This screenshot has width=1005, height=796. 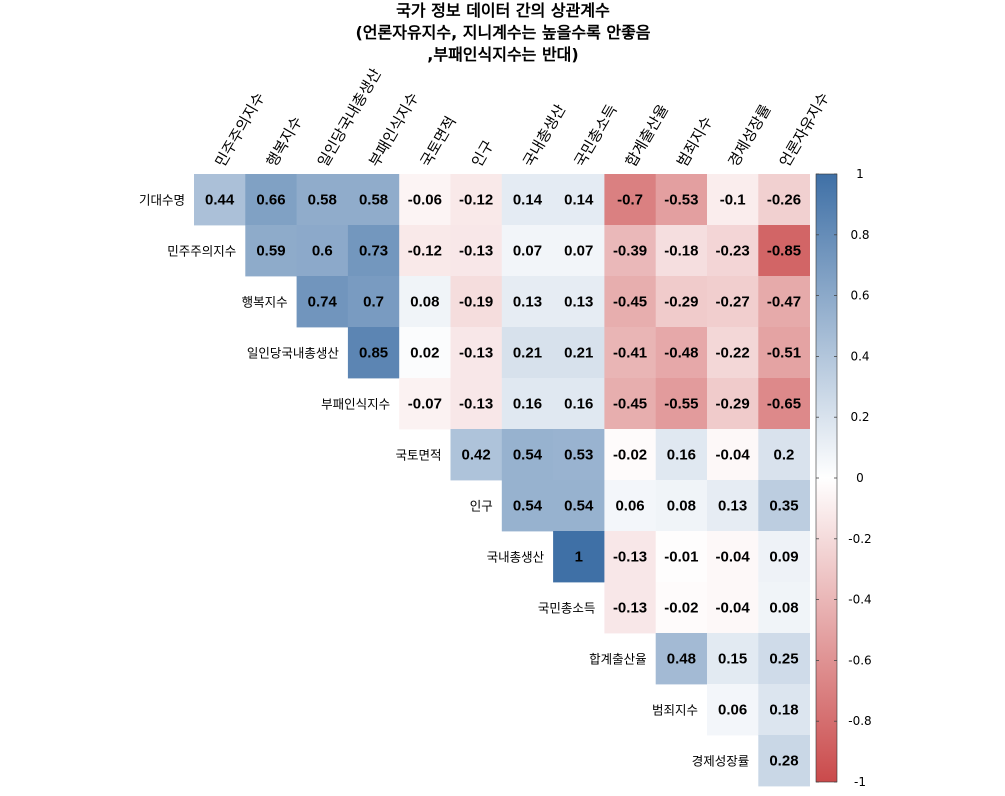 I want to click on cell-value-label: -0.45, so click(x=630, y=302).